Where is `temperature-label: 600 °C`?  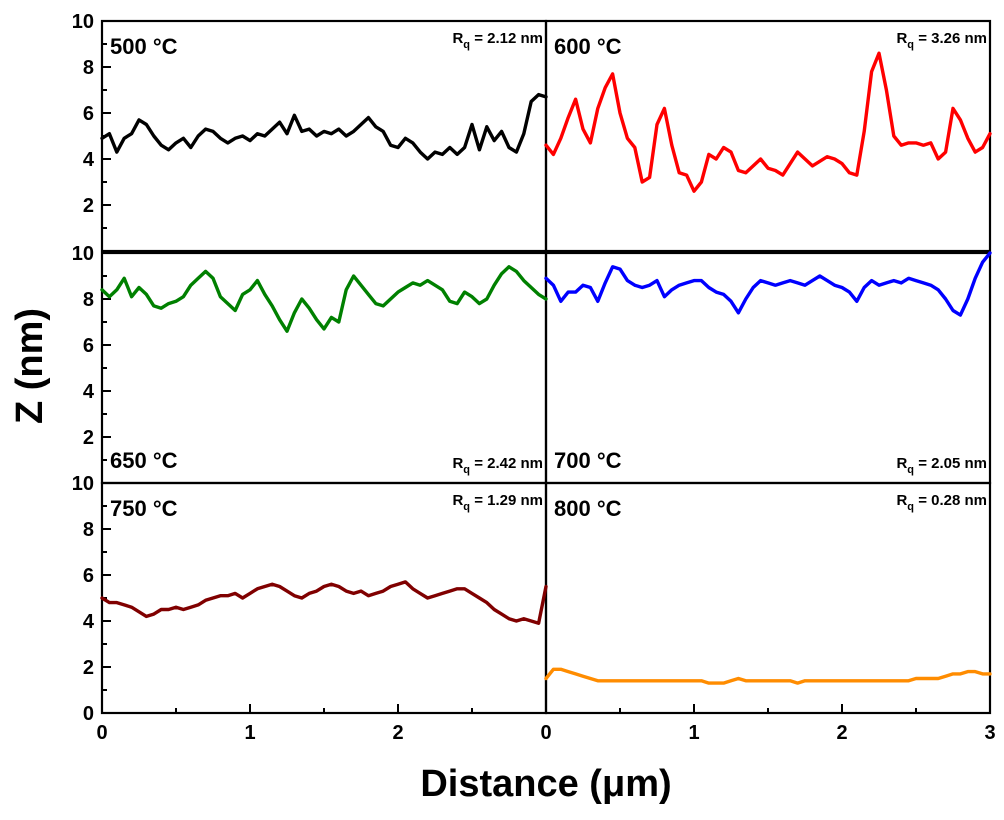
temperature-label: 600 °C is located at coordinates (588, 46).